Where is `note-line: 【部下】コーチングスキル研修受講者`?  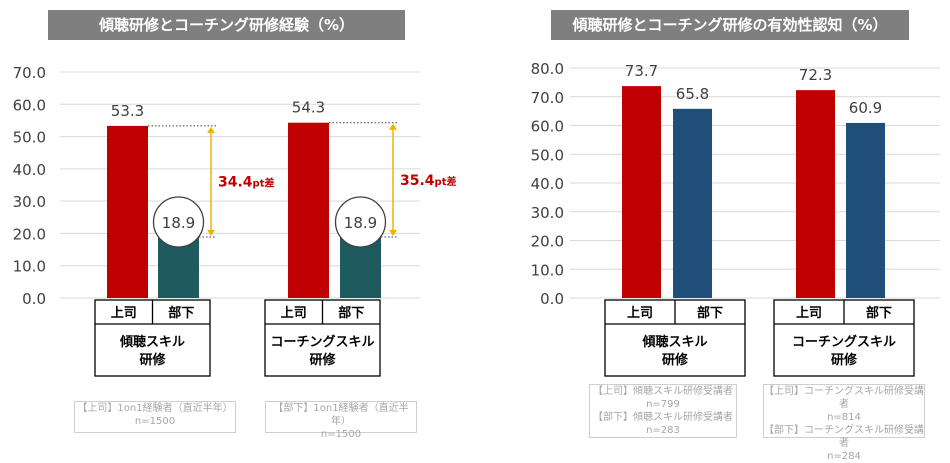 note-line: 【部下】コーチングスキル研修受講者 is located at coordinates (844, 437).